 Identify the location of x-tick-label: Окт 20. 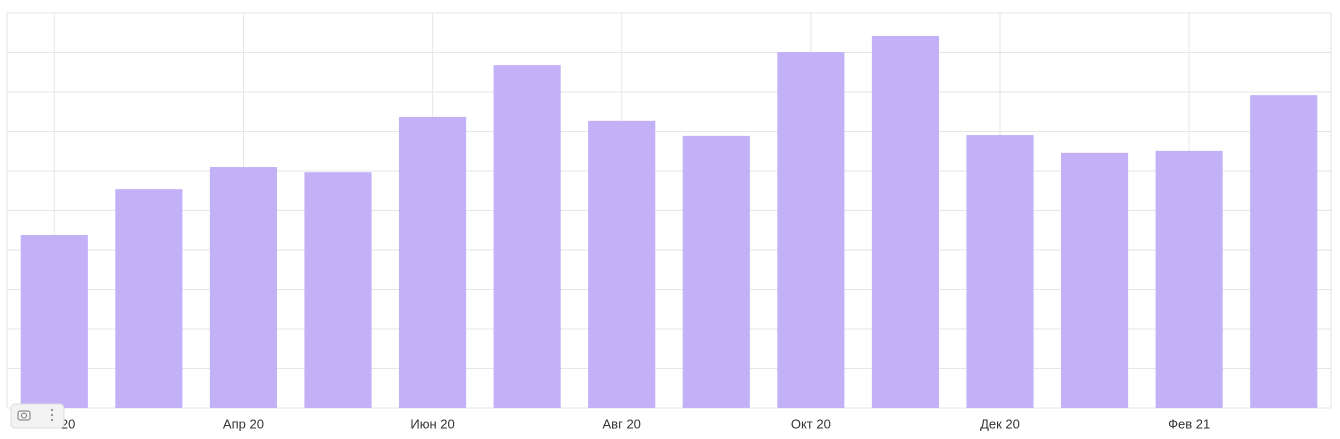
(811, 423).